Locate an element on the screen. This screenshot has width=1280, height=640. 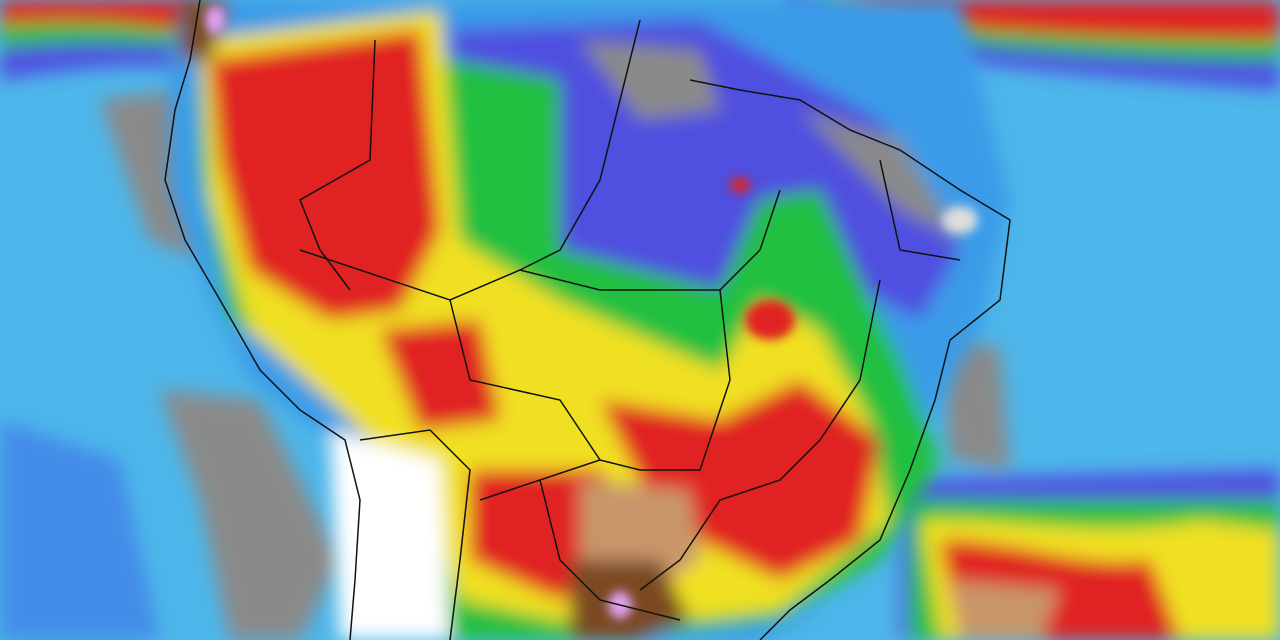
ocean-blue is located at coordinates (80, 530).